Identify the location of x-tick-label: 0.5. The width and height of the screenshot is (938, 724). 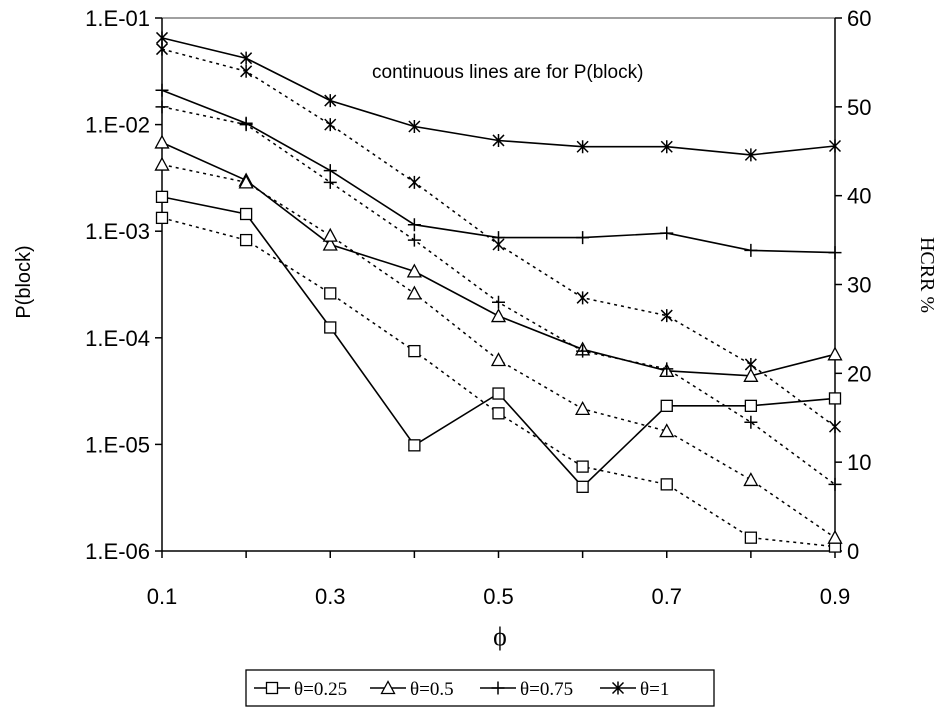
(498, 596).